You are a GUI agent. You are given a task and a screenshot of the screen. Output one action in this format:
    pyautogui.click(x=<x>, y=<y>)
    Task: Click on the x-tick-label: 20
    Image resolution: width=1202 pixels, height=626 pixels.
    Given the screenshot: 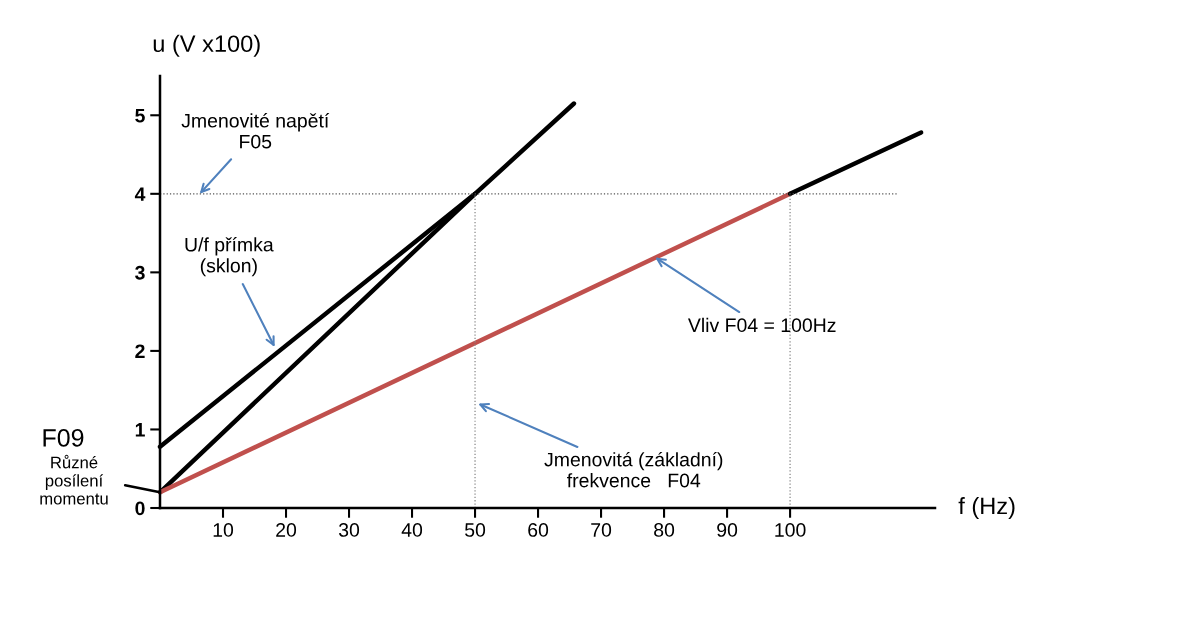 What is the action you would take?
    pyautogui.click(x=286, y=530)
    